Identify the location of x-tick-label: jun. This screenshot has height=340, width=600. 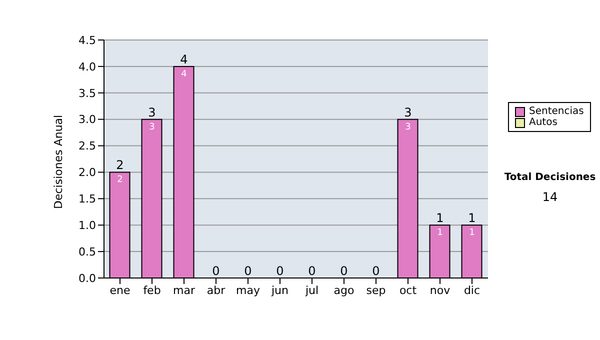
(279, 290).